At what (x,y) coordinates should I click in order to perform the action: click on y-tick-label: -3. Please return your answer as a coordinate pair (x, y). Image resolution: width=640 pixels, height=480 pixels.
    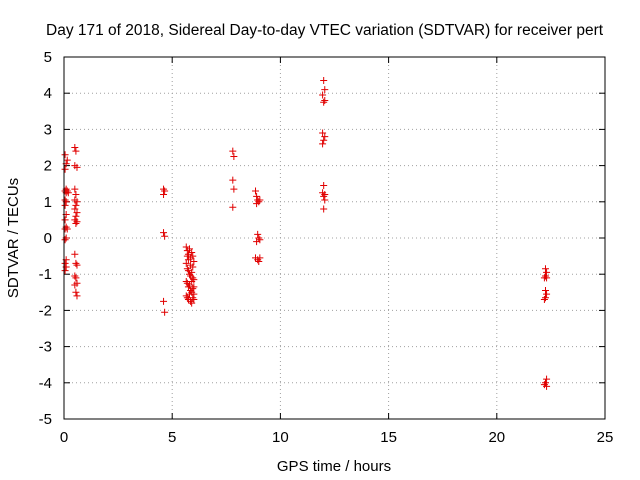
    Looking at the image, I should click on (45, 347).